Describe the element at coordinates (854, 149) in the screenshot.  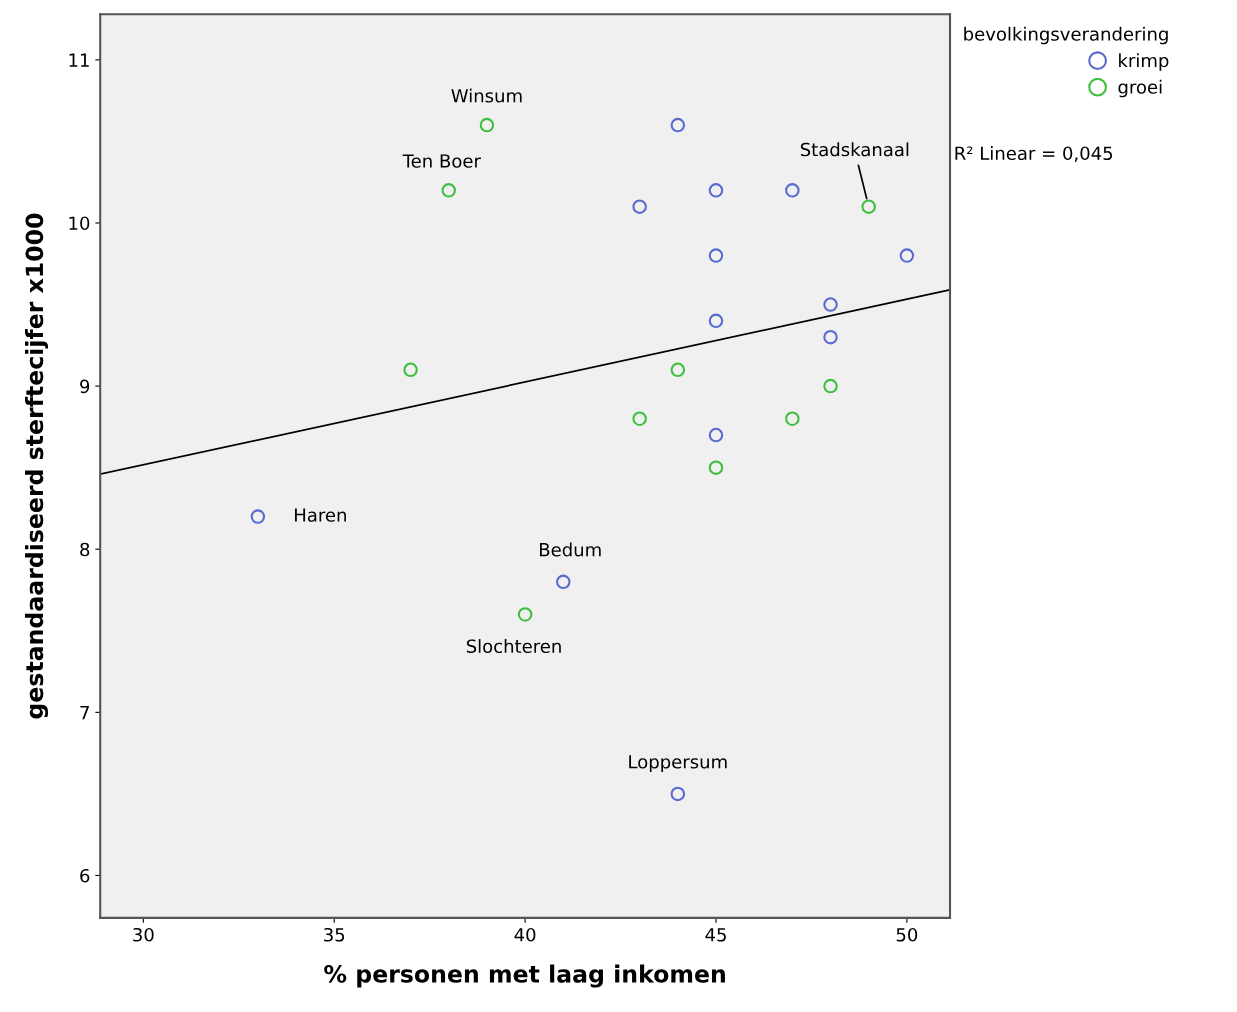
I see `annotation: Stadskanaal` at that location.